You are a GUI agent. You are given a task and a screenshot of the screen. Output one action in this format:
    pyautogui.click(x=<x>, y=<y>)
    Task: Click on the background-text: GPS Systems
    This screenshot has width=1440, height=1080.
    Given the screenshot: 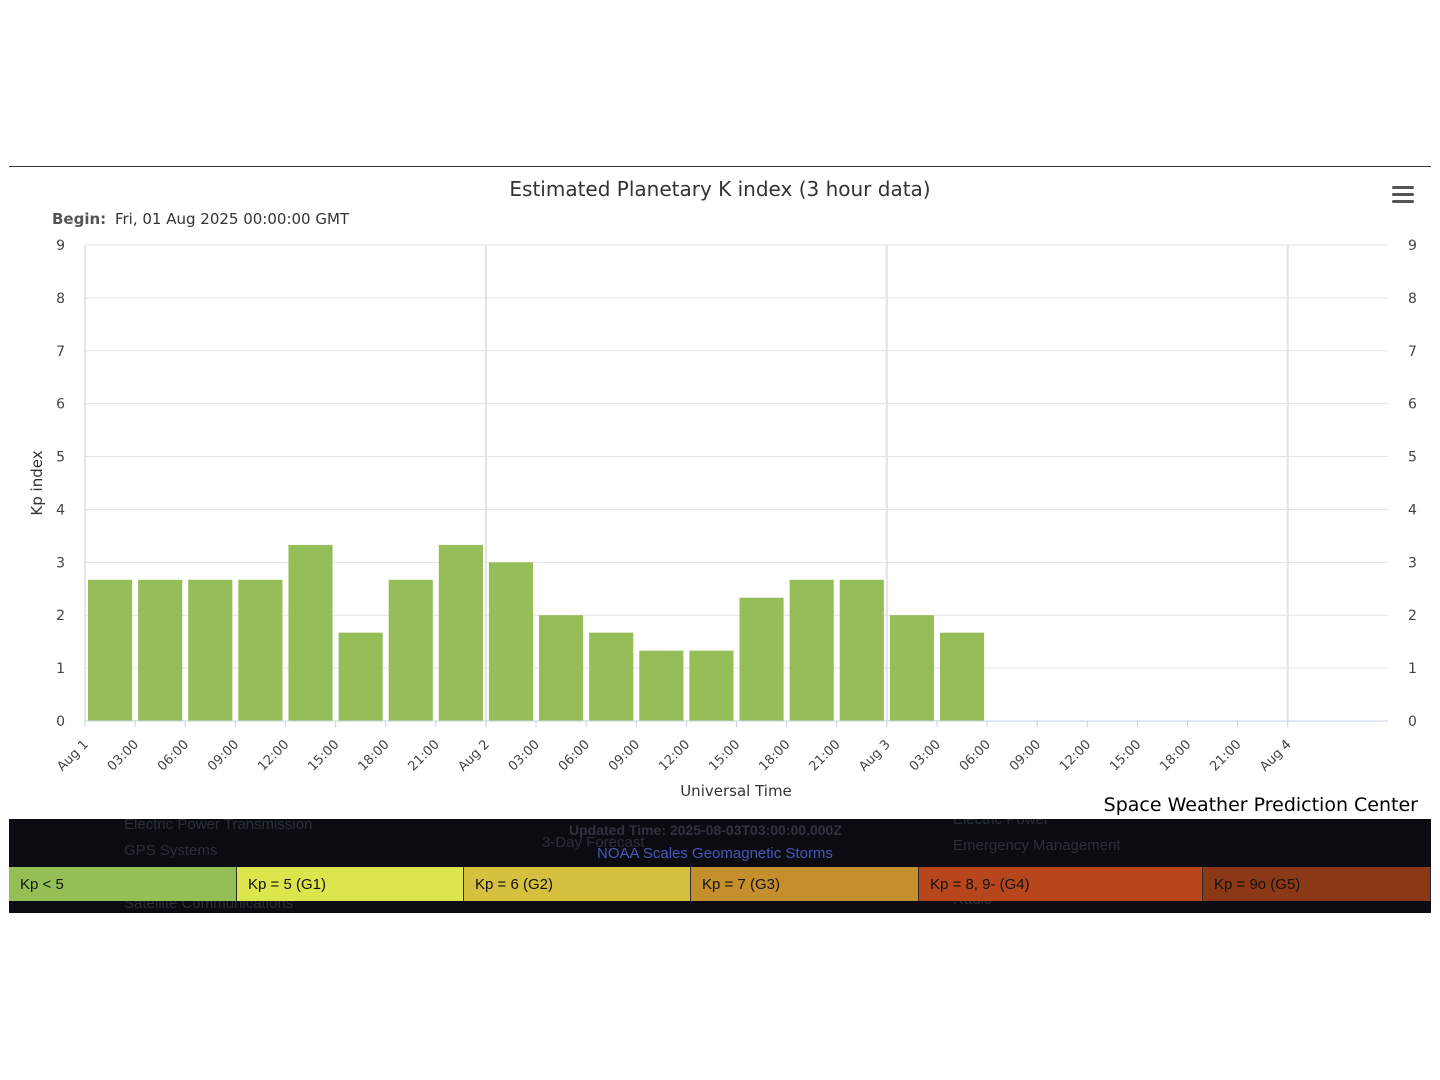 What is the action you would take?
    pyautogui.click(x=171, y=850)
    